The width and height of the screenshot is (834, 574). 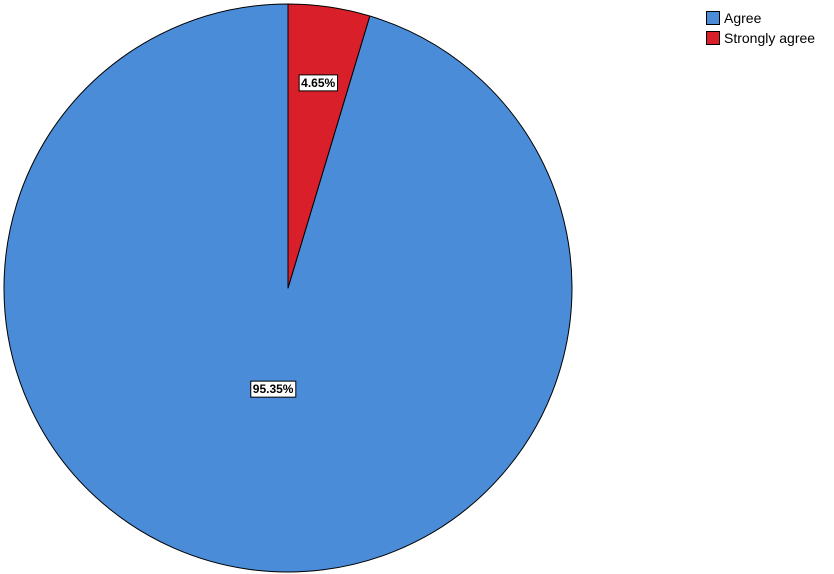 I want to click on legend: Agree Strongly agree, so click(x=760, y=28).